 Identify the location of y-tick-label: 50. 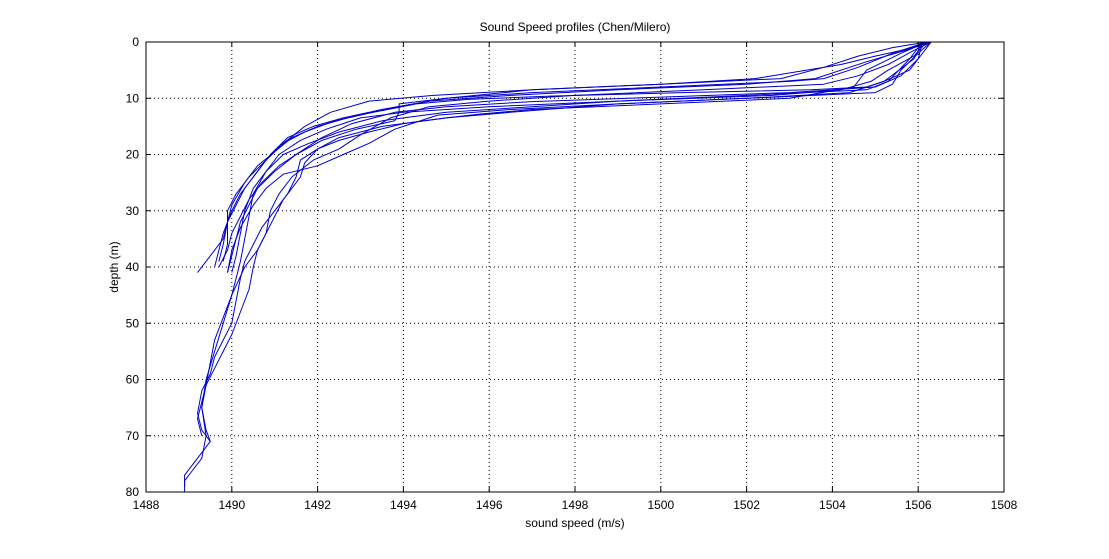
(133, 323).